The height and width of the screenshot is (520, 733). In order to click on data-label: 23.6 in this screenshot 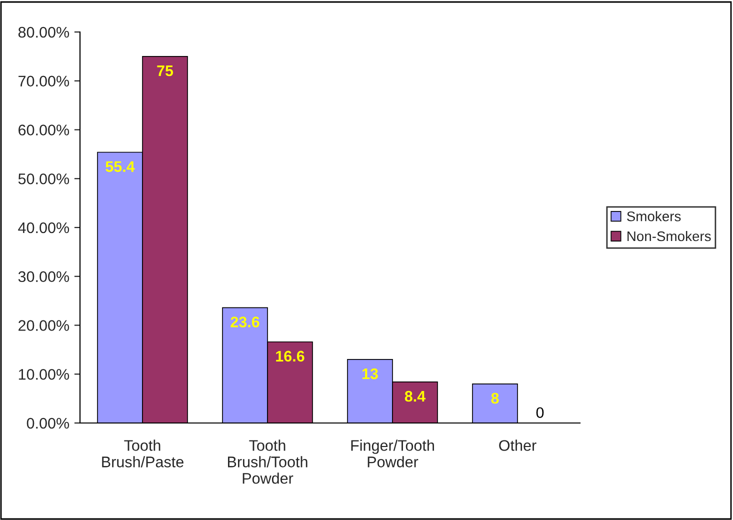, I will do `click(245, 322)`.